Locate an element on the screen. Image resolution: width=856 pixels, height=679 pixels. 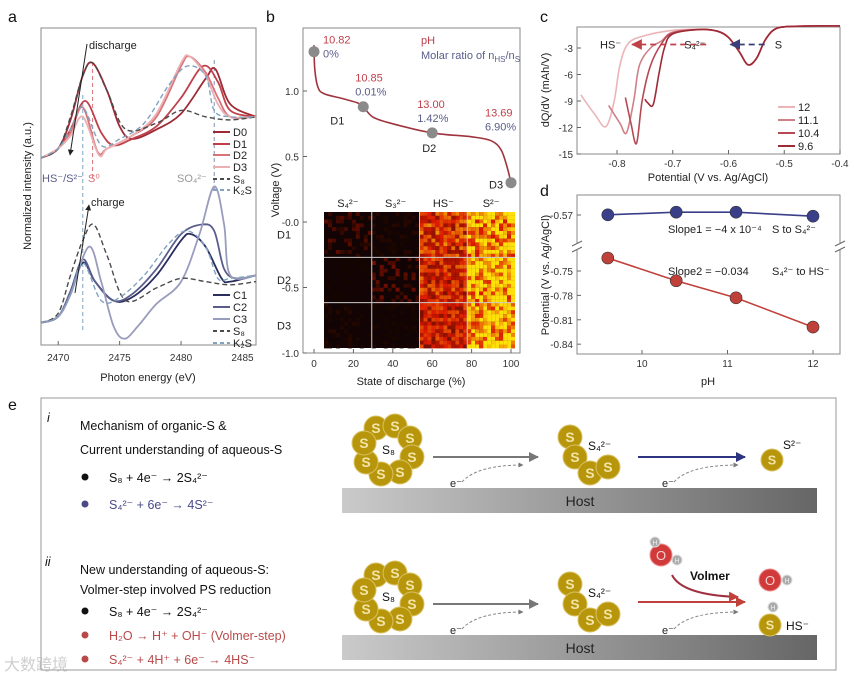
heatmap-column-header: HS⁻ is located at coordinates (443, 204).